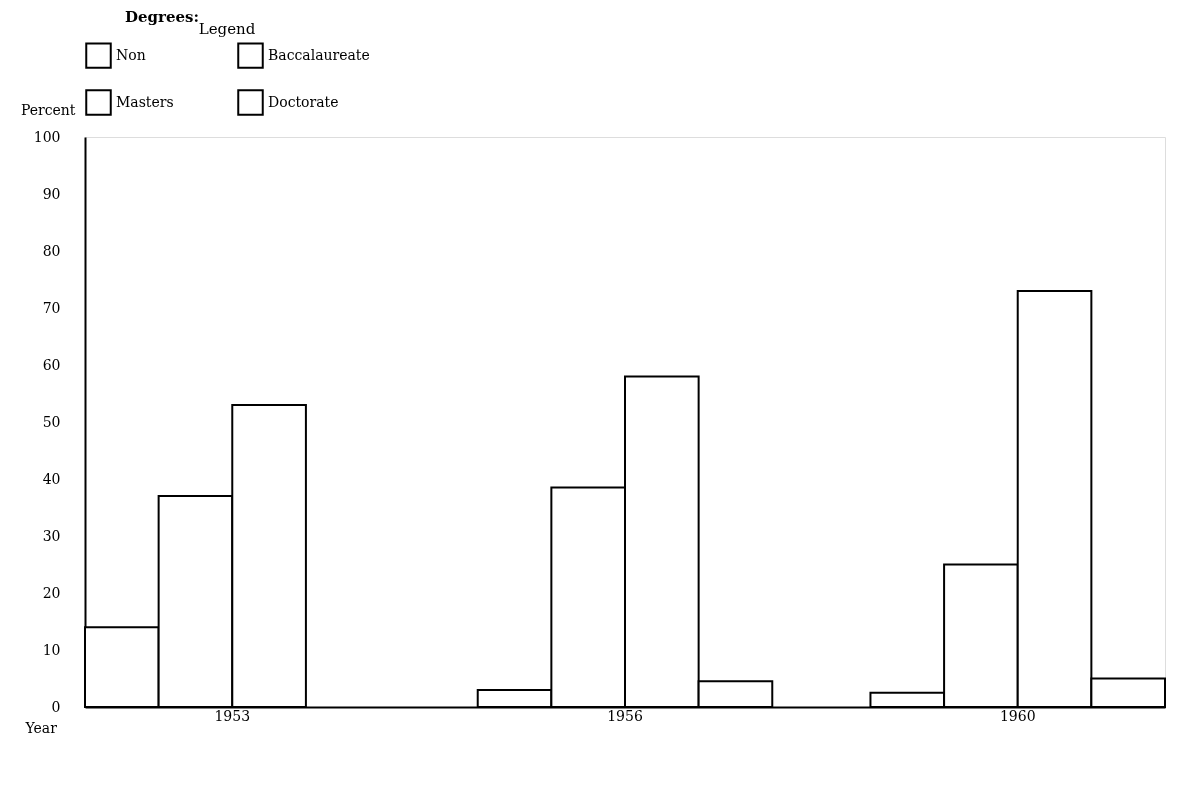 This screenshot has width=1204, height=796. Describe the element at coordinates (303, 101) in the screenshot. I see `legend-label: Doctorate` at that location.